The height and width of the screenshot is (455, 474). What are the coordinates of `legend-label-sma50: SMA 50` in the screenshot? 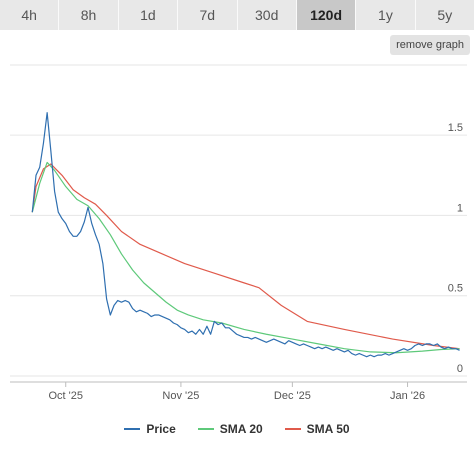 It's located at (328, 429).